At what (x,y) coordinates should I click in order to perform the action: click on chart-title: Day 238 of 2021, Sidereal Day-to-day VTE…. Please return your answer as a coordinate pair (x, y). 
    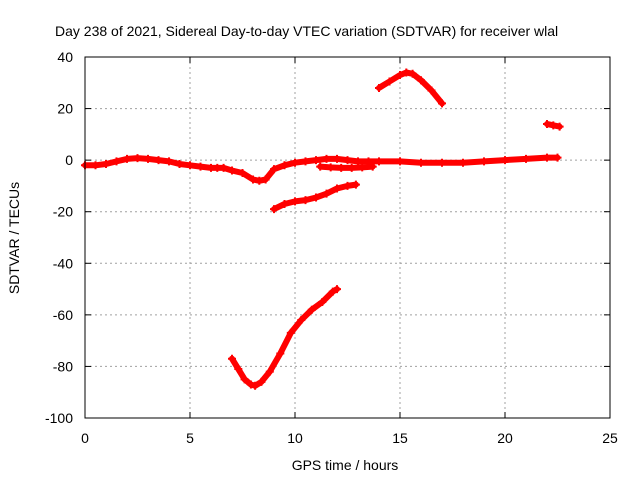
    Looking at the image, I should click on (306, 31).